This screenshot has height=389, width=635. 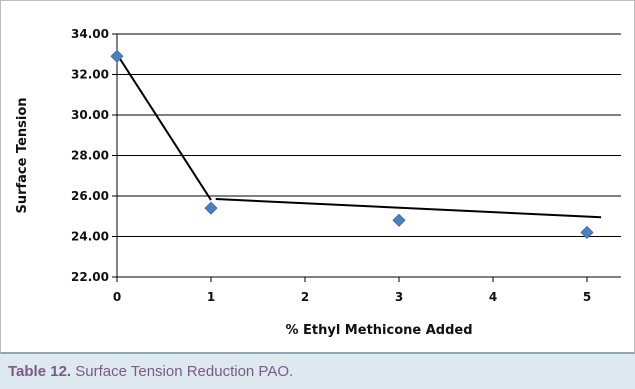 I want to click on y-tick-label-6: 34.00, so click(x=90, y=34).